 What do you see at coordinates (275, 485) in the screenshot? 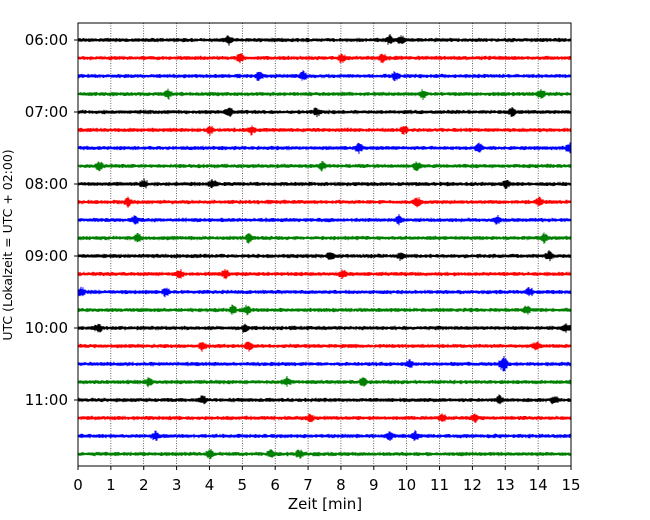
I see `x-tick-label: 6` at bounding box center [275, 485].